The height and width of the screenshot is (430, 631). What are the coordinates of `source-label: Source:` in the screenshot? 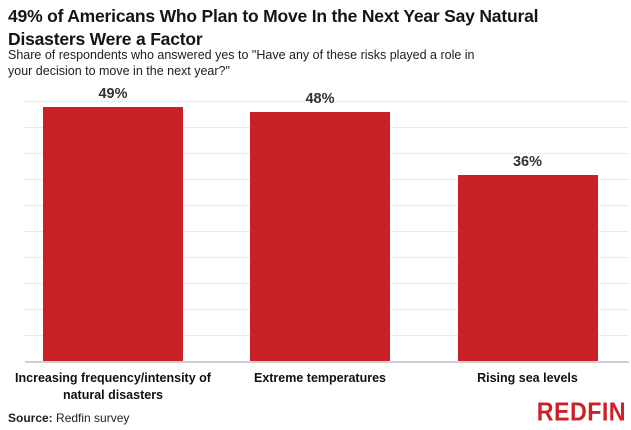 It's located at (30, 418).